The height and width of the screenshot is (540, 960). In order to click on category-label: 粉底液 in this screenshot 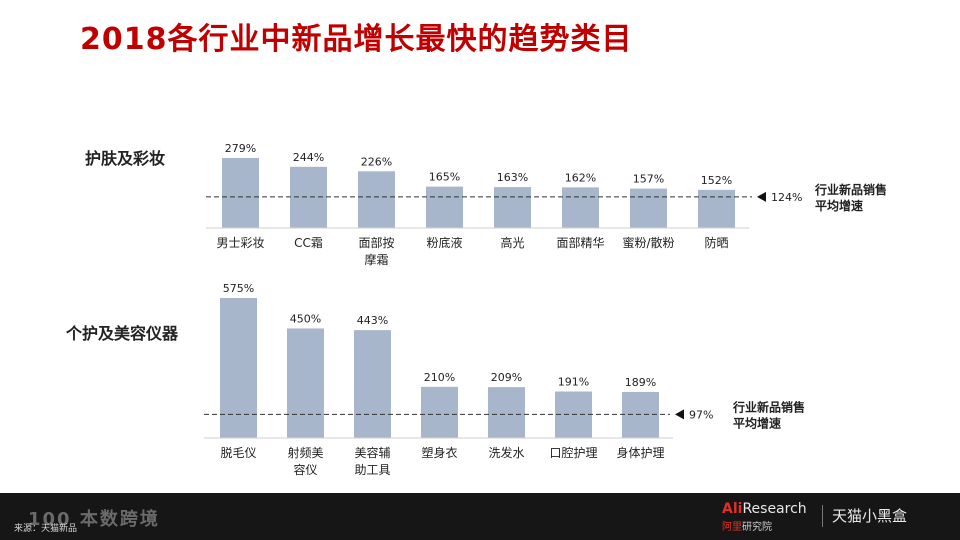, I will do `click(444, 242)`.